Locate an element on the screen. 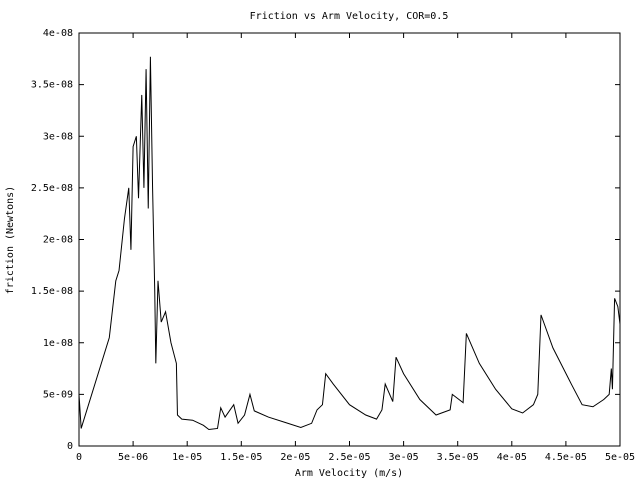  x-tick-label: 4e-05 is located at coordinates (512, 457).